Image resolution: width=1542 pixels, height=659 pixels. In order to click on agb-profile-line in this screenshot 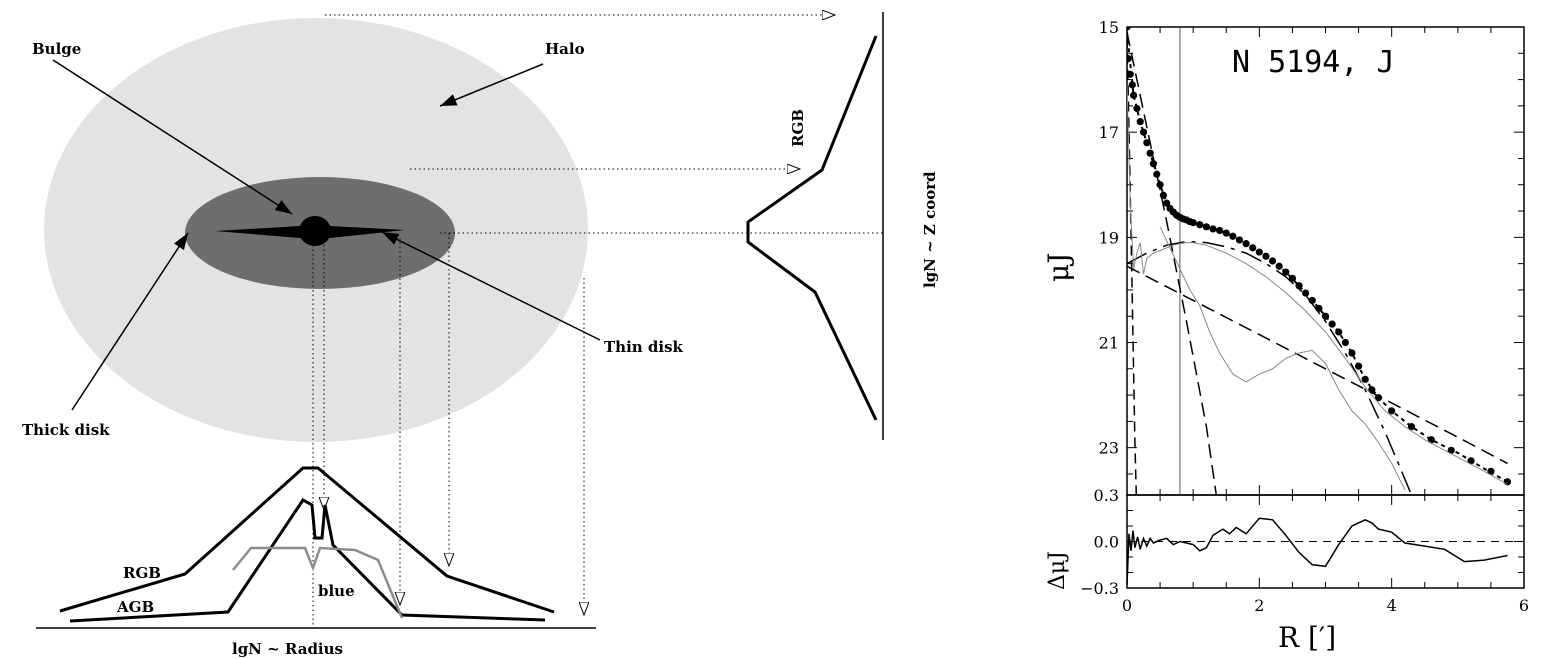, I will do `click(307, 560)`.